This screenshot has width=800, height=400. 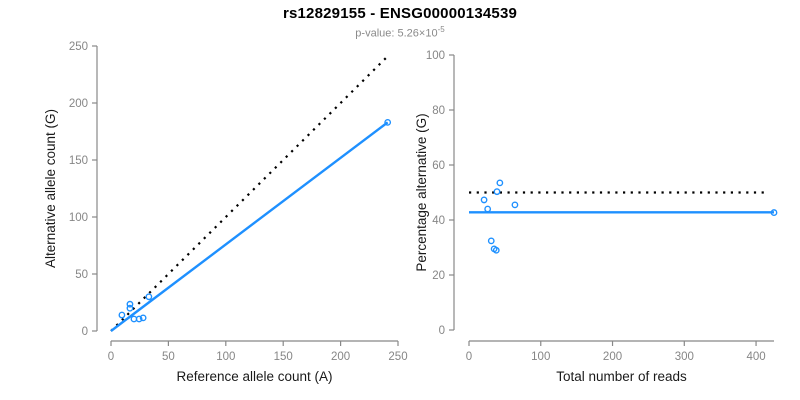 What do you see at coordinates (438, 166) in the screenshot?
I see `y-tick-label: 60` at bounding box center [438, 166].